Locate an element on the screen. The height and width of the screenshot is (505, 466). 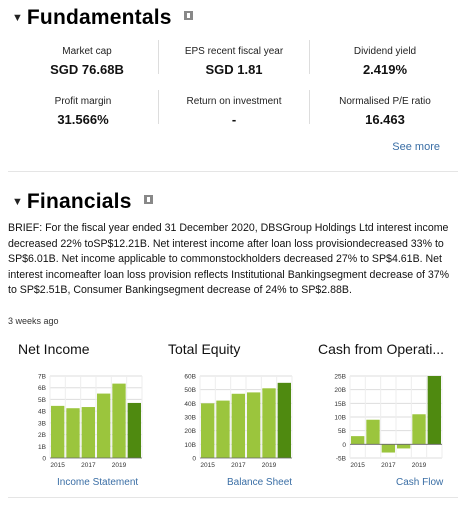
balance-sheet-link: Balance Sheet is located at coordinates (260, 482).